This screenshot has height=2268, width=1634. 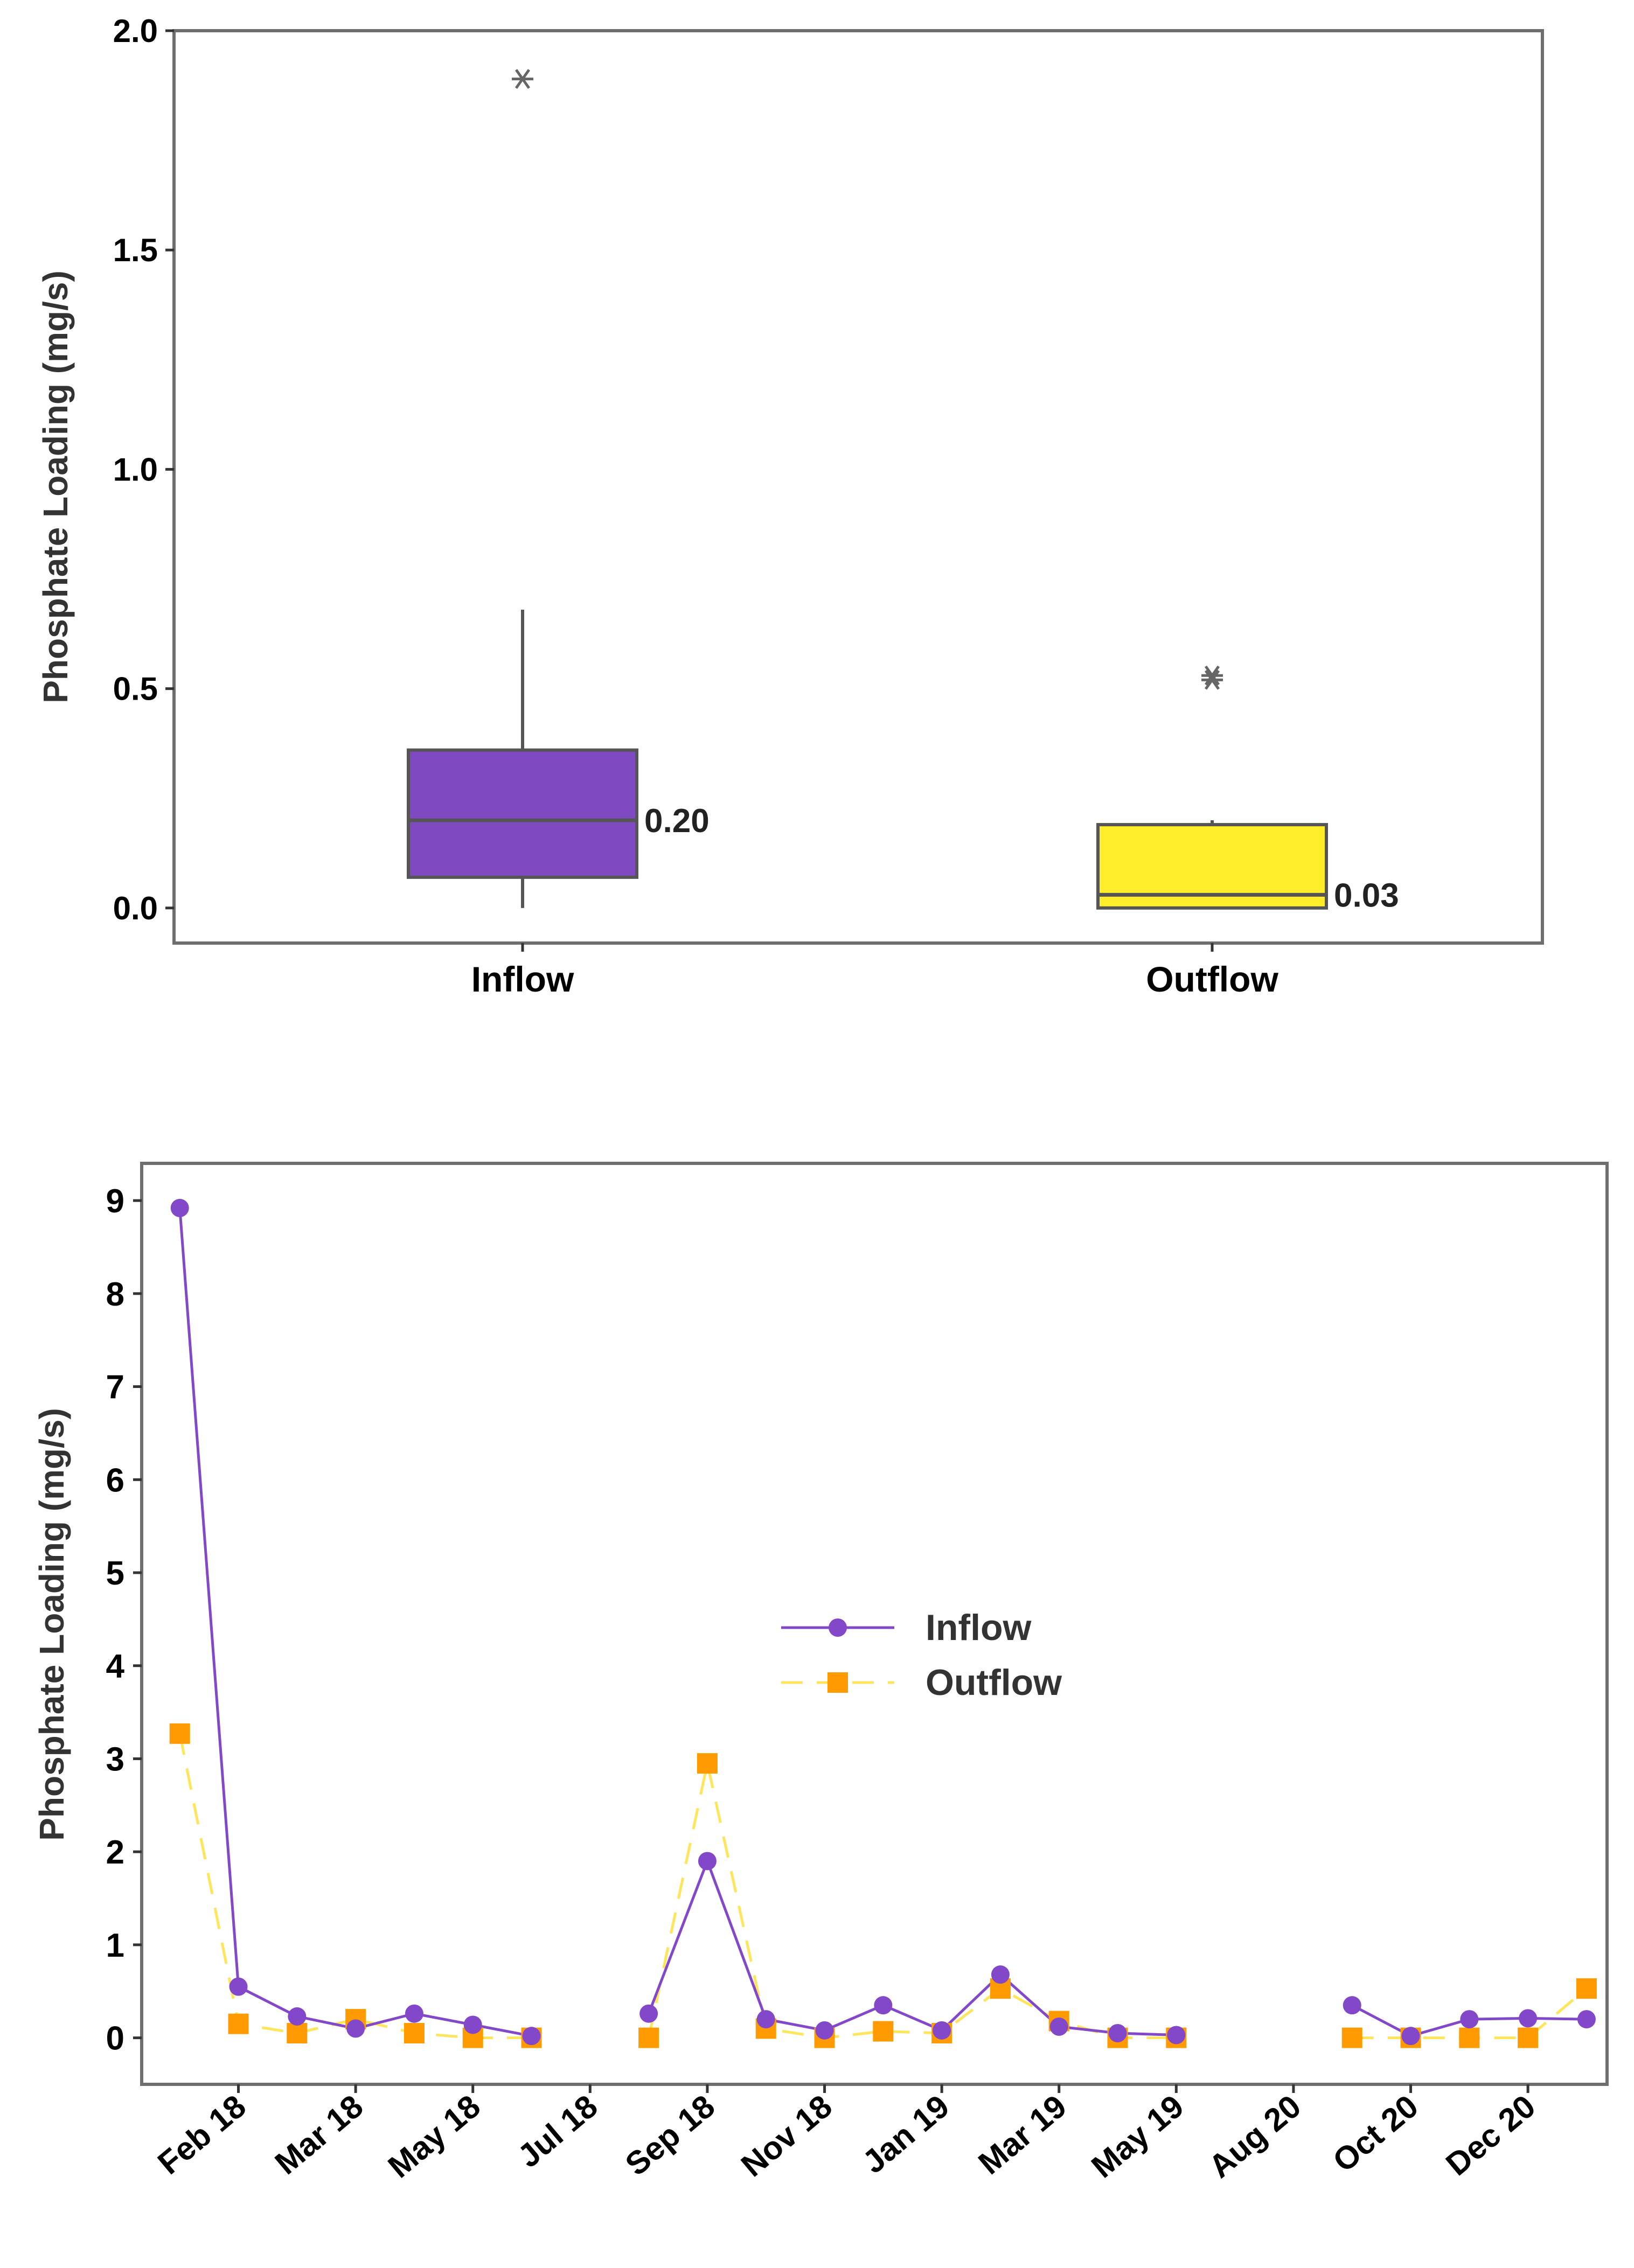 I want to click on line-chart-x-tick-label: Nov 18, so click(x=786, y=2136).